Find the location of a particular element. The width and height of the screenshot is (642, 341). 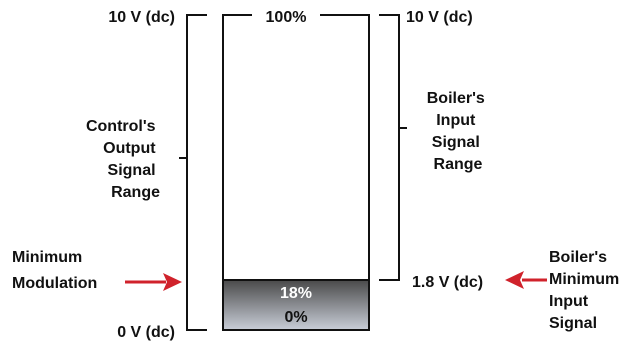

bar-min-label: 18% is located at coordinates (296, 293).